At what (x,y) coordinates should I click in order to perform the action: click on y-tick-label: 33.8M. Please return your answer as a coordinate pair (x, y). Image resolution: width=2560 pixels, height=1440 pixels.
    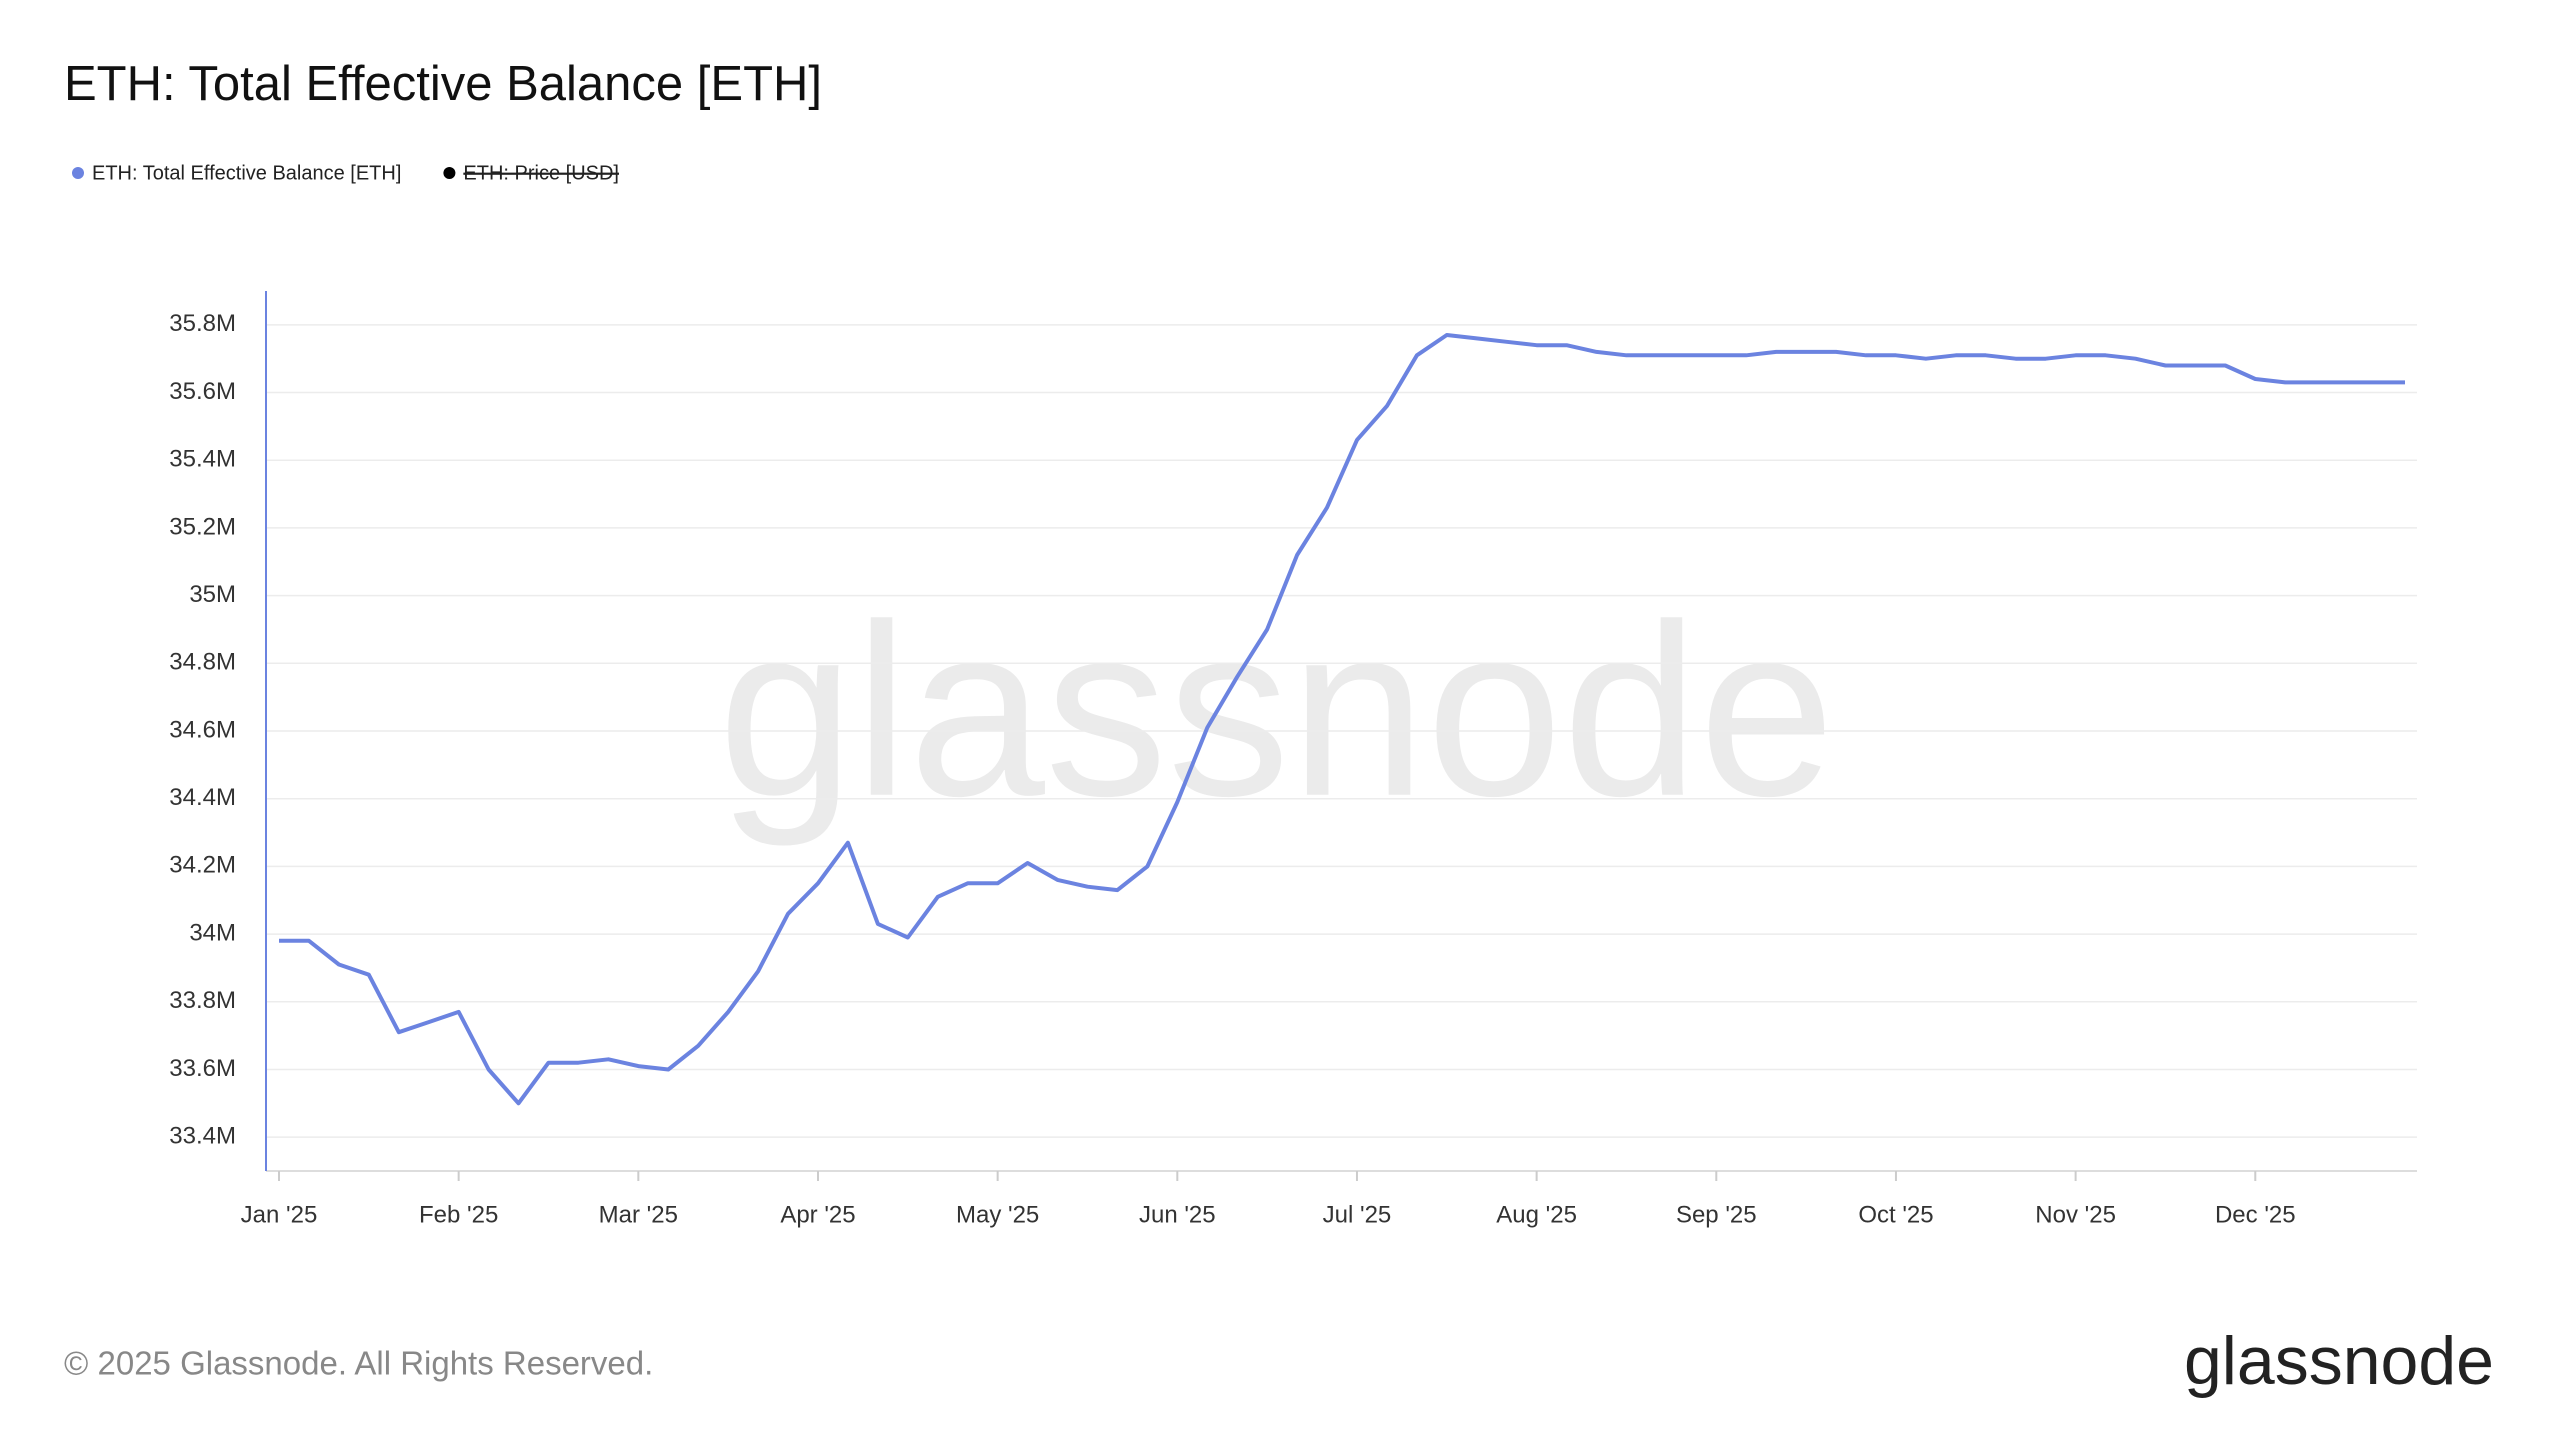
    Looking at the image, I should click on (202, 1000).